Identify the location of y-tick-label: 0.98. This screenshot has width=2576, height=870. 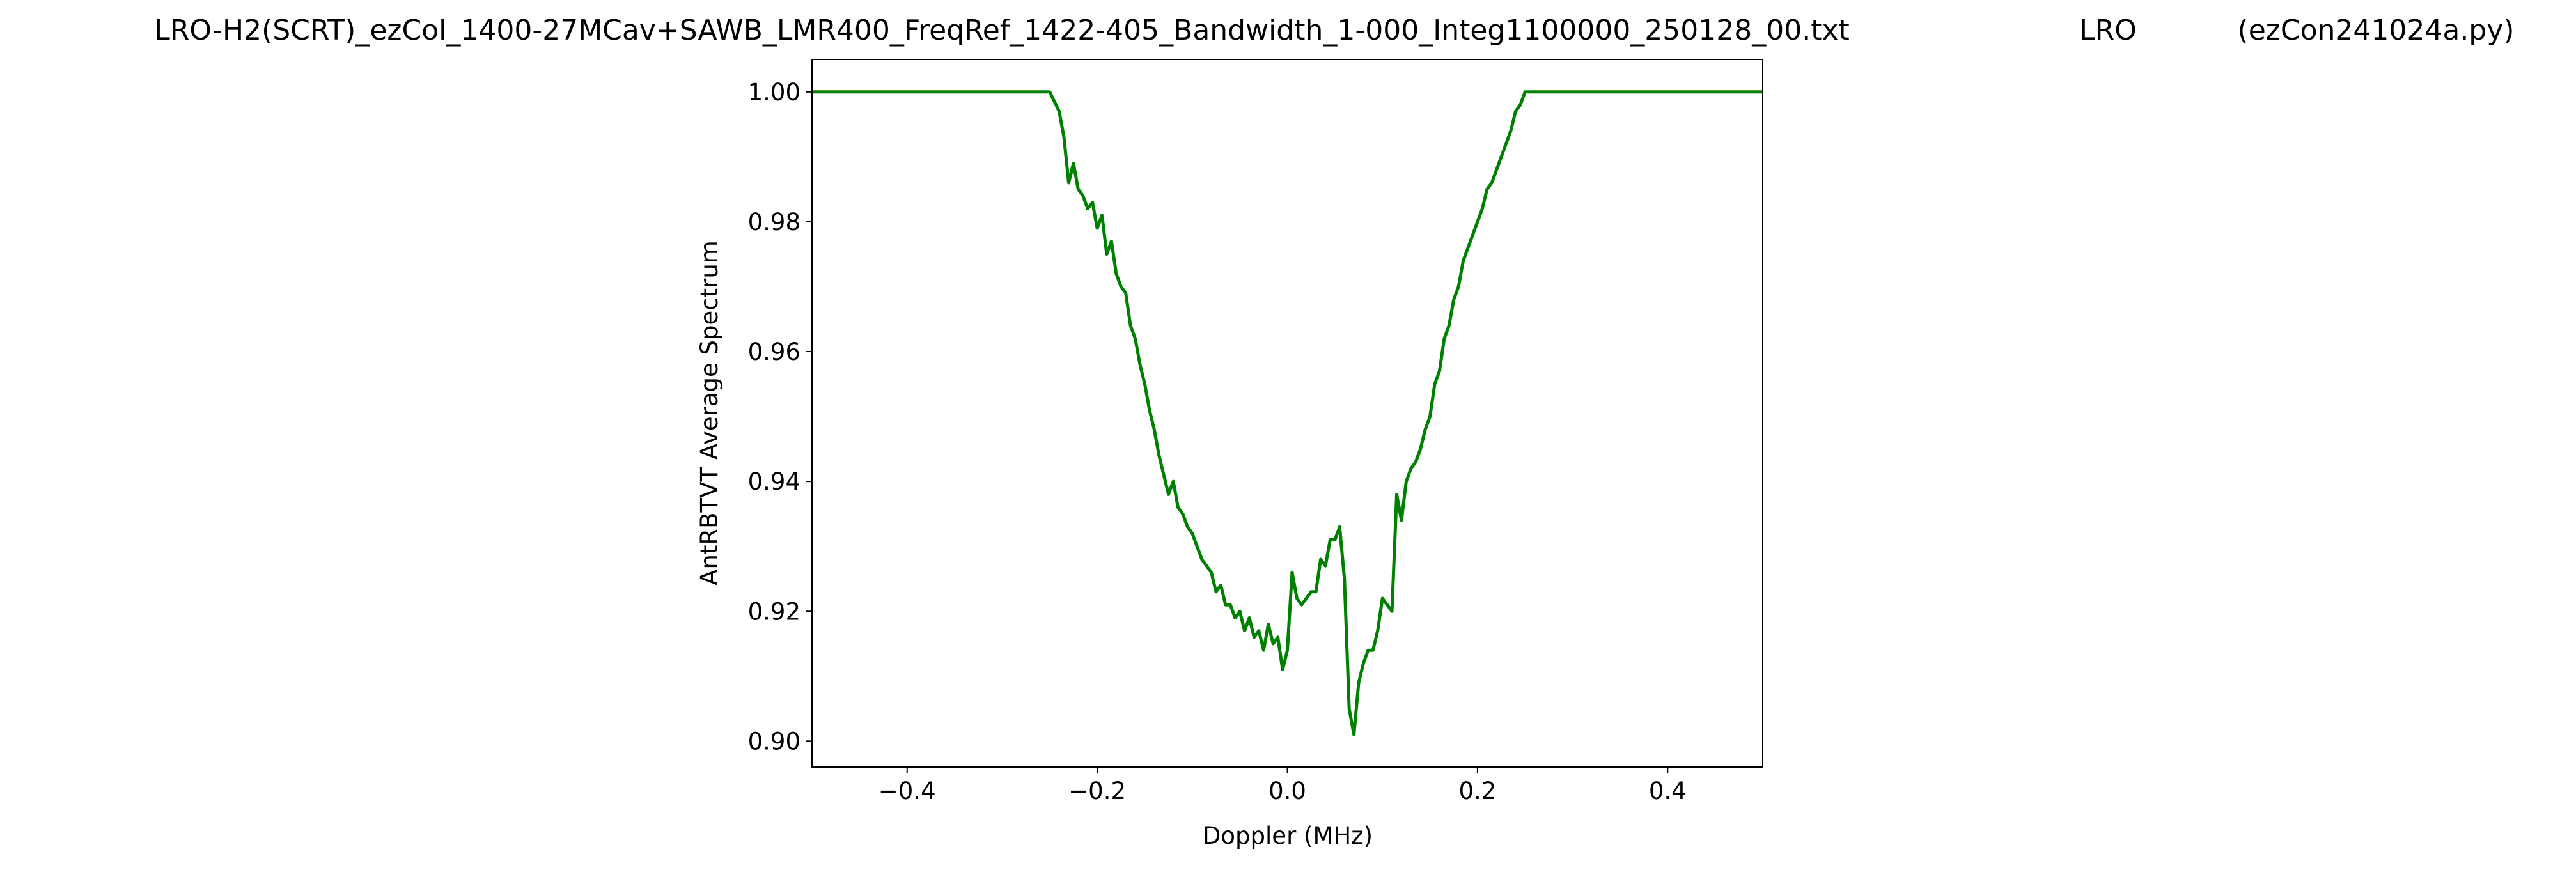
(774, 222).